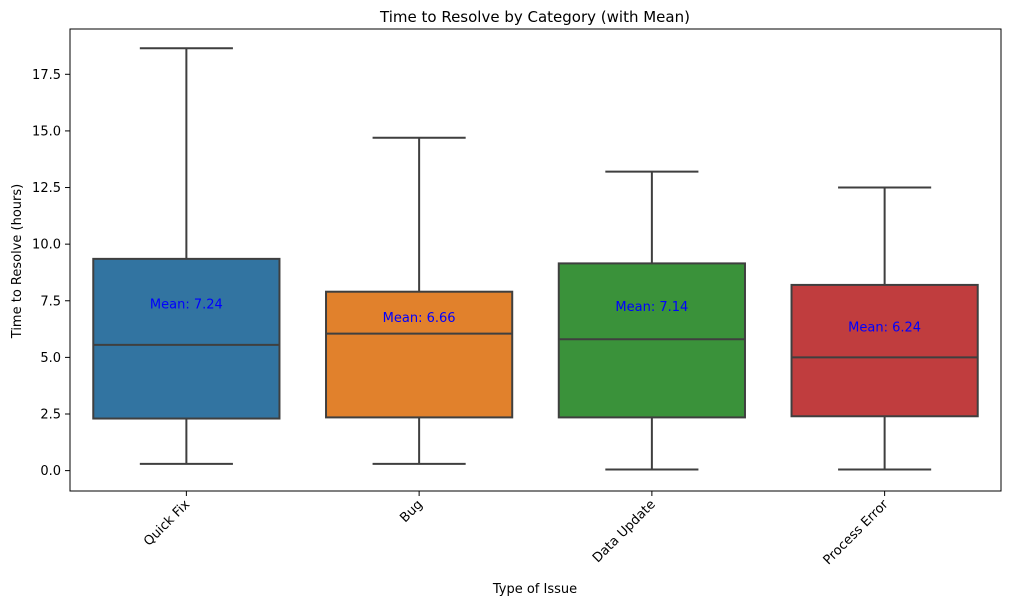  Describe the element at coordinates (46, 75) in the screenshot. I see `y-tick-label: 17.5` at that location.